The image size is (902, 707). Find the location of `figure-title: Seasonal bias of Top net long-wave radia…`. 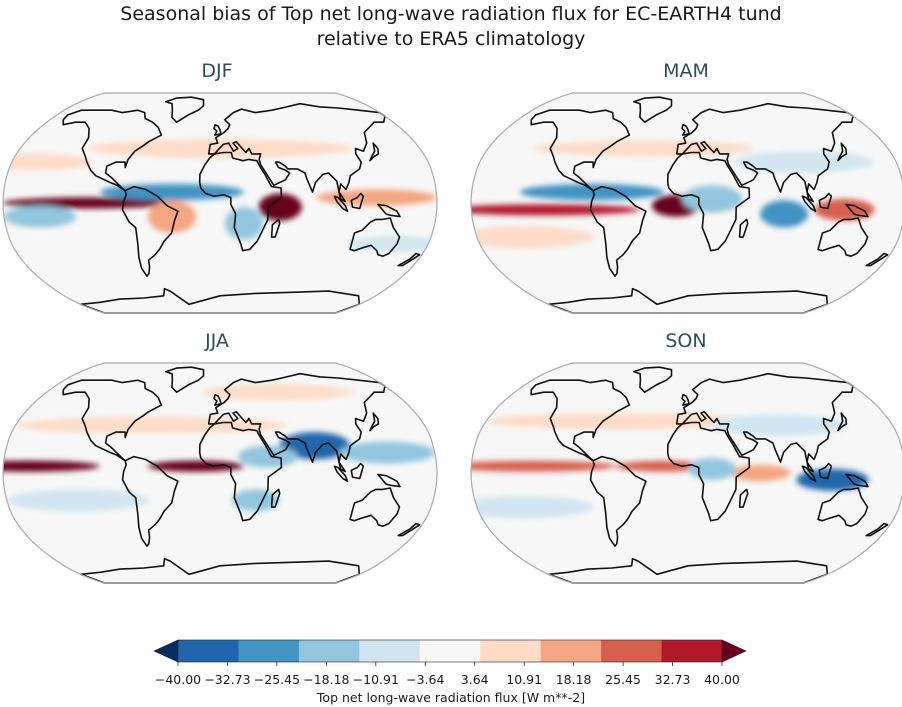

figure-title: Seasonal bias of Top net long-wave radia… is located at coordinates (451, 27).